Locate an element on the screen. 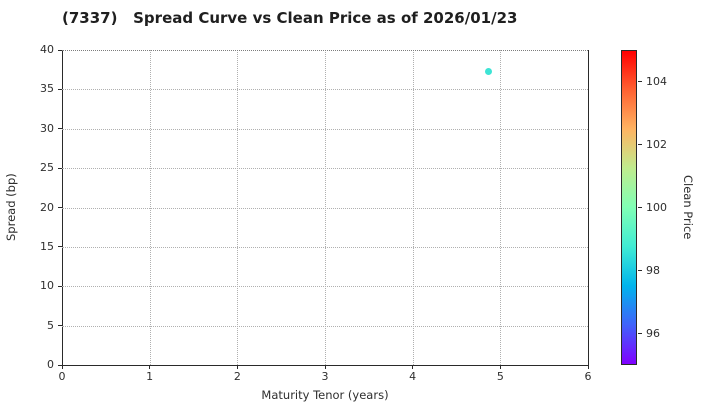  x-axis-label: Maturity Tenor (years) is located at coordinates (325, 395).